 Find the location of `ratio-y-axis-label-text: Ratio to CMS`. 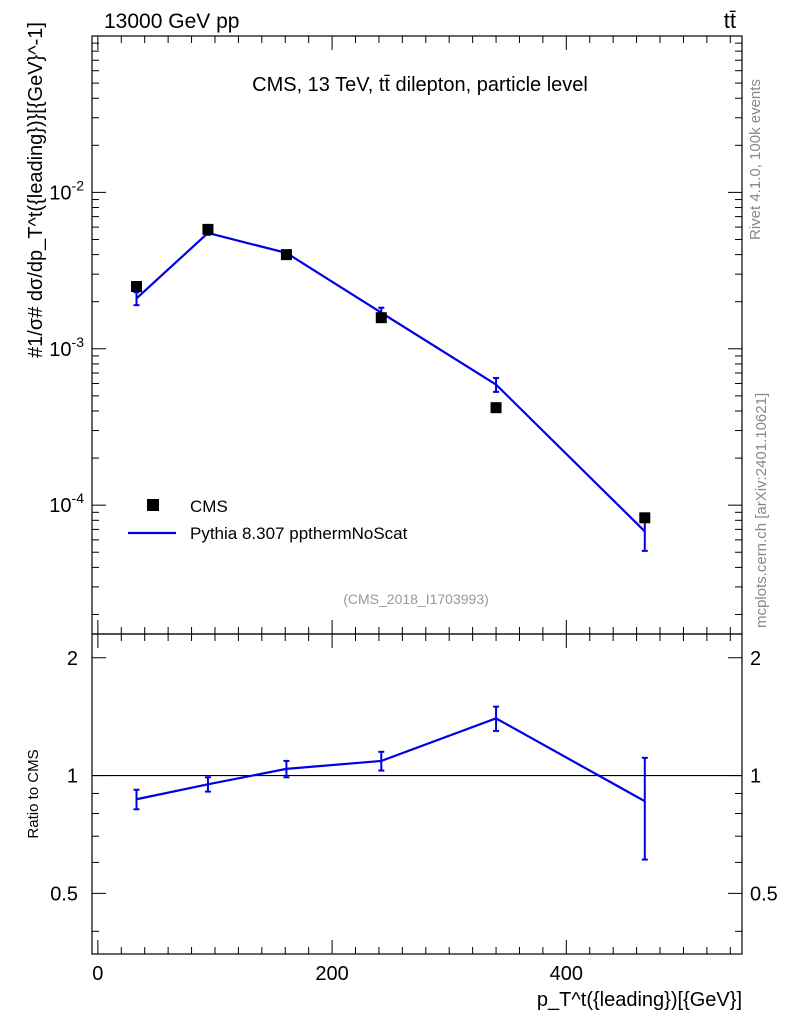

ratio-y-axis-label-text: Ratio to CMS is located at coordinates (33, 793).